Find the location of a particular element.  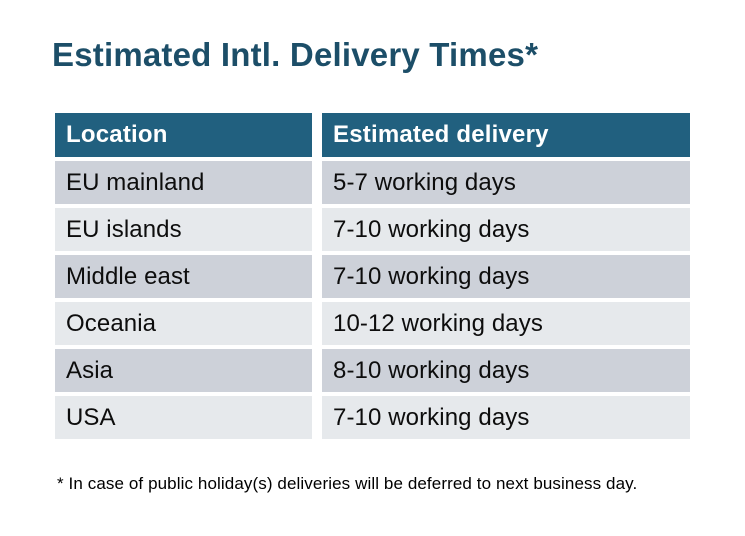

column-header-estimated-delivery: Estimated delivery is located at coordinates (506, 135).